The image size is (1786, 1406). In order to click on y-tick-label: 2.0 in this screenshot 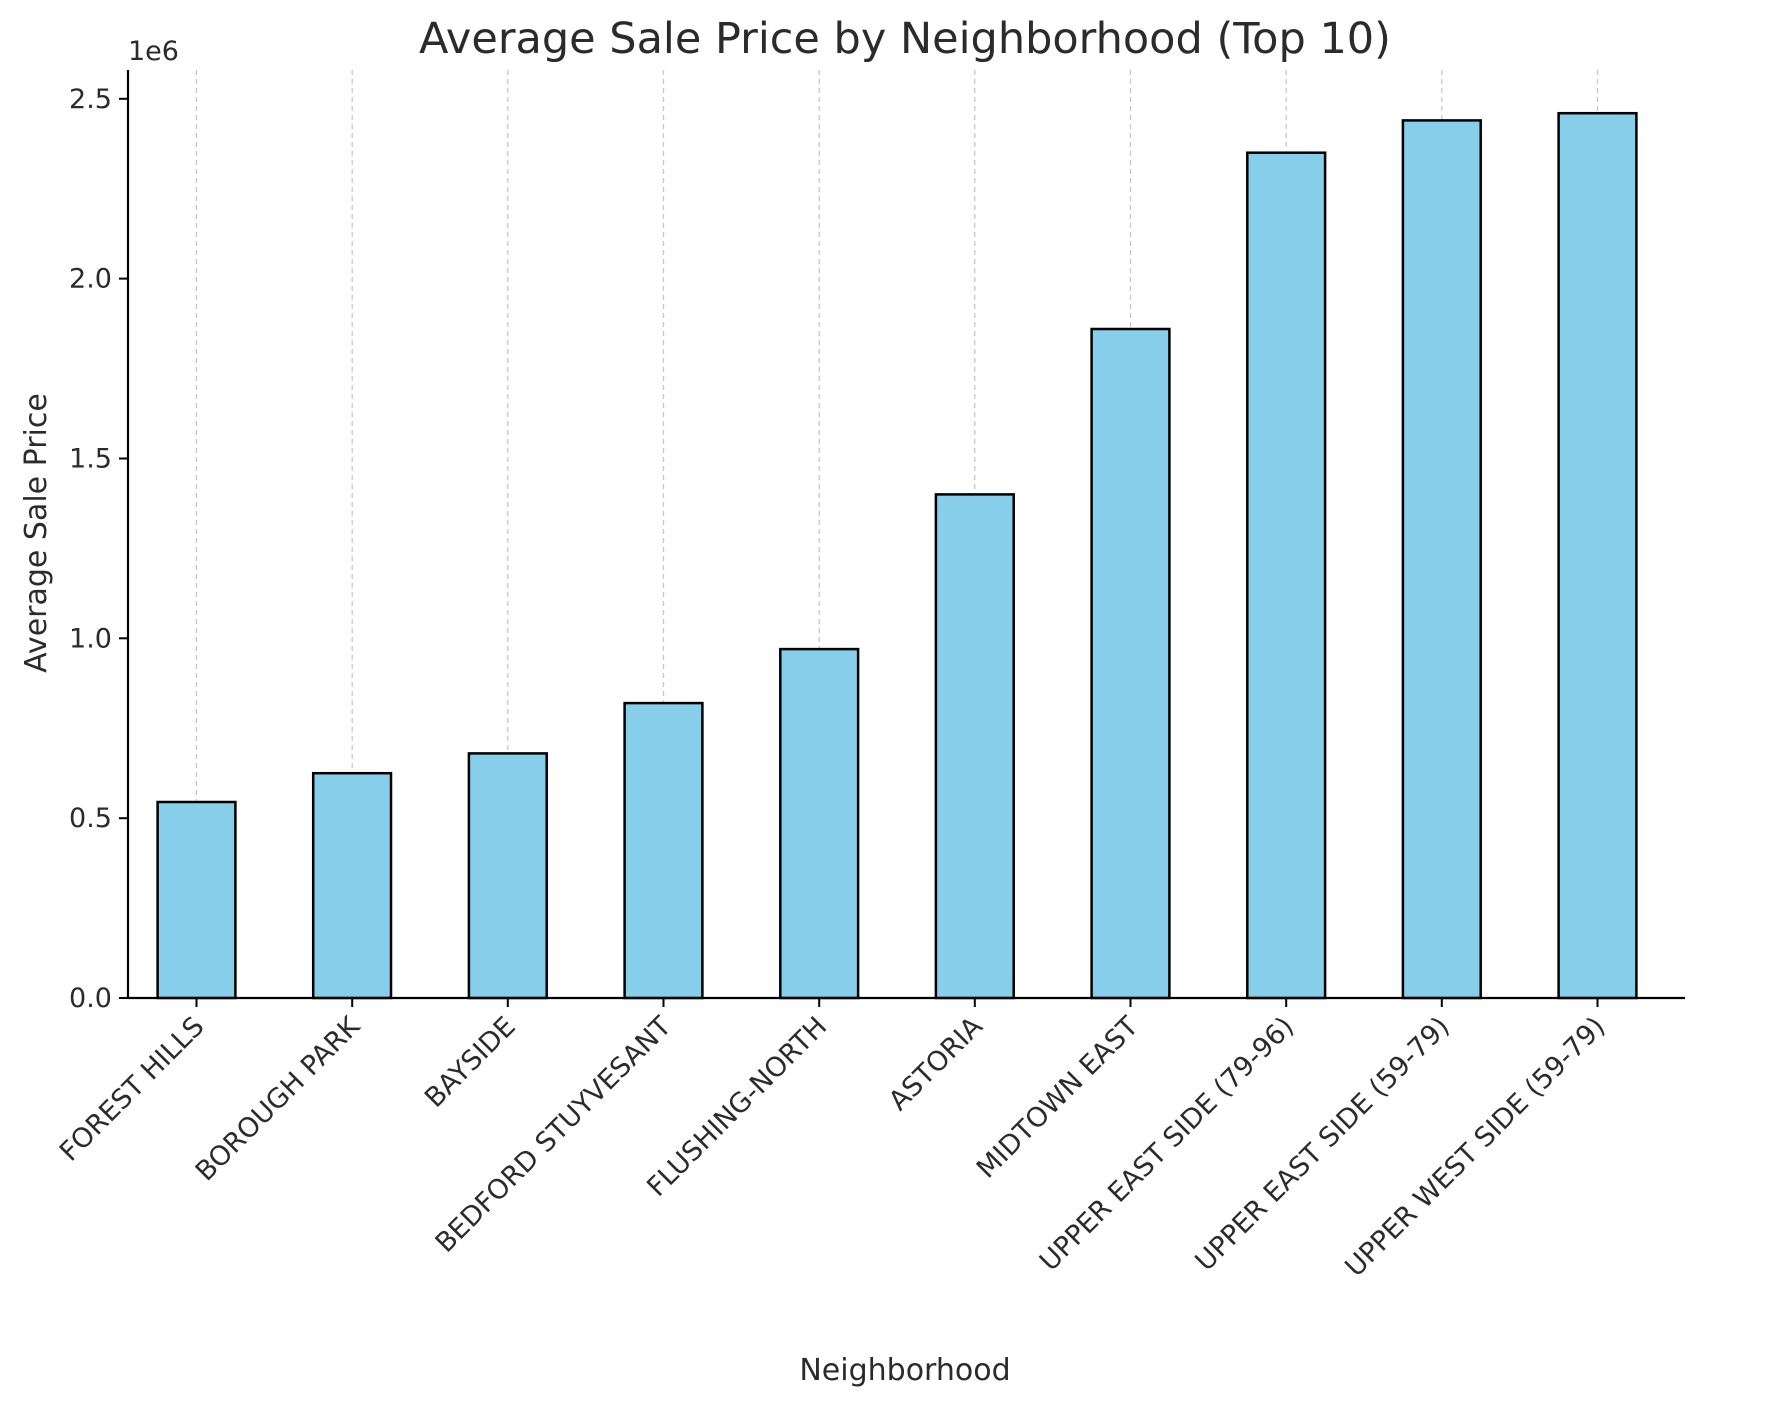, I will do `click(90, 279)`.